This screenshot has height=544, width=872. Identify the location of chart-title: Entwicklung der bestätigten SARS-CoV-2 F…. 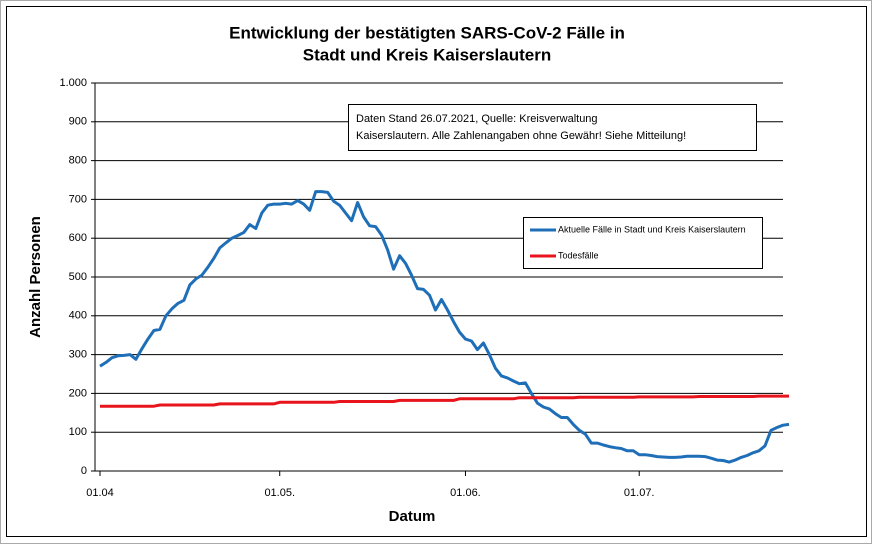
(427, 32).